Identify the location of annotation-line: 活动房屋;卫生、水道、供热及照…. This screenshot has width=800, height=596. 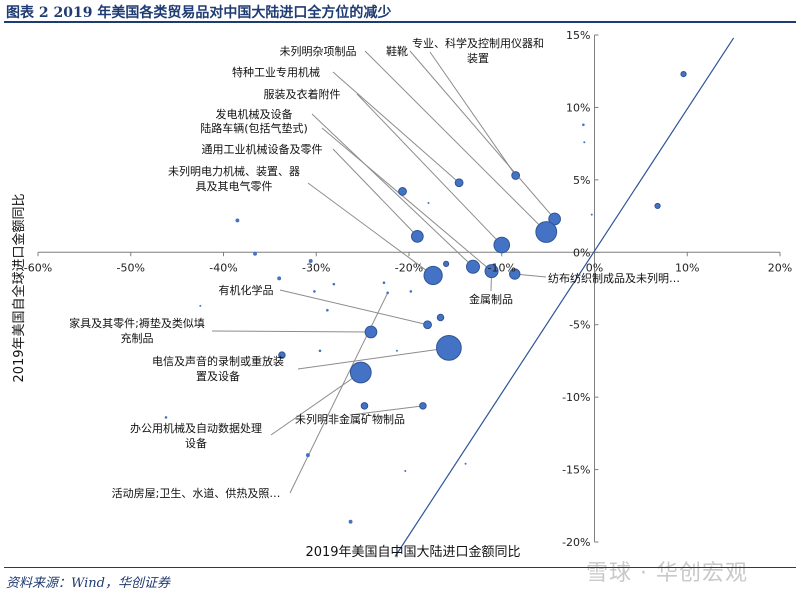
(196, 493).